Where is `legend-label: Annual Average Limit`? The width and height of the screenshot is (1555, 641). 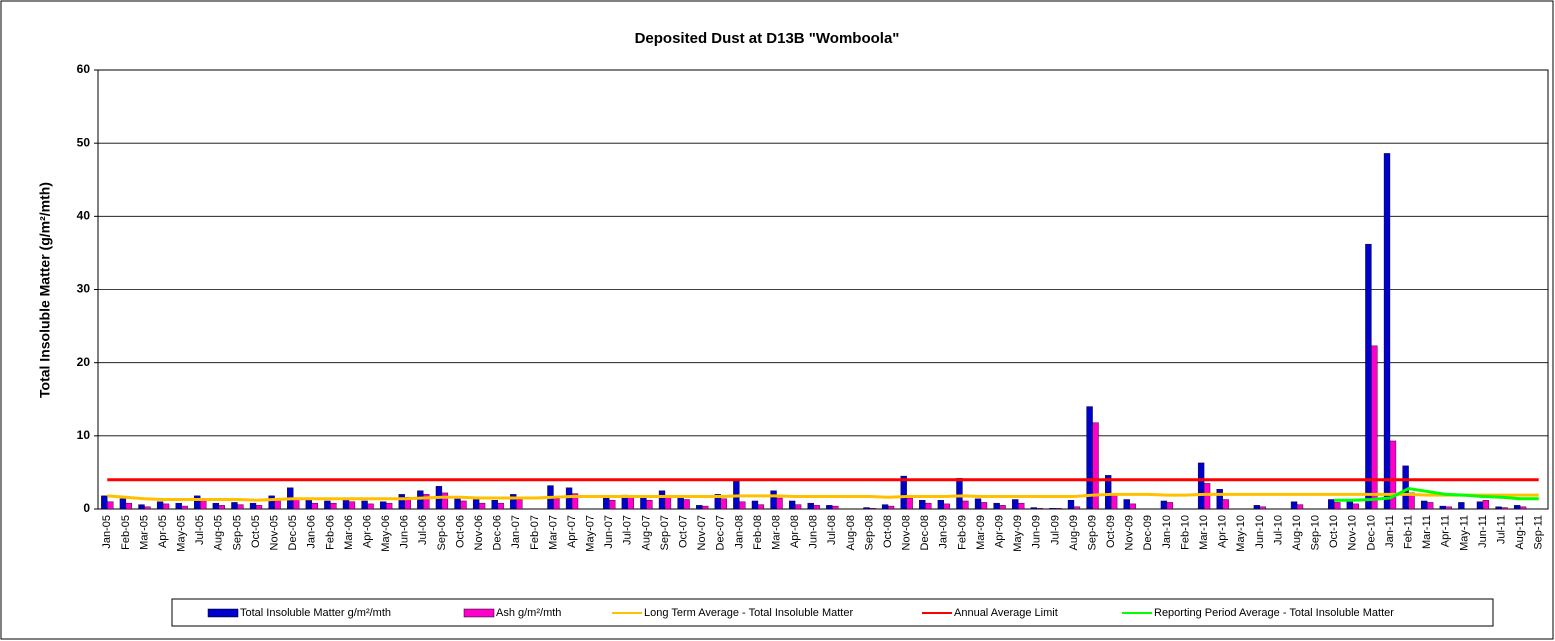
legend-label: Annual Average Limit is located at coordinates (1006, 613).